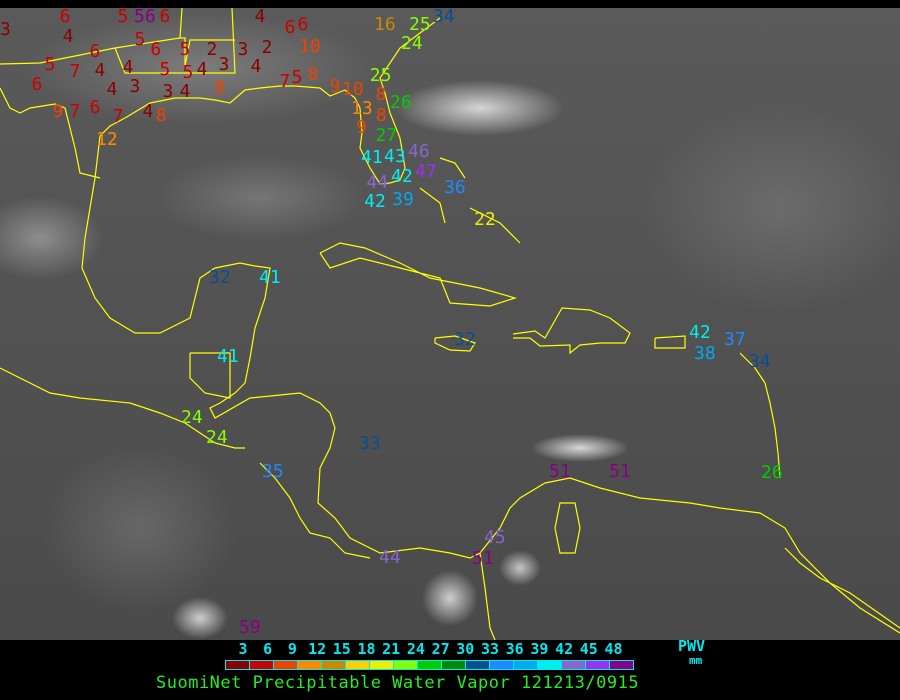 The image size is (900, 700). I want to click on pwv-station-value: 56, so click(145, 17).